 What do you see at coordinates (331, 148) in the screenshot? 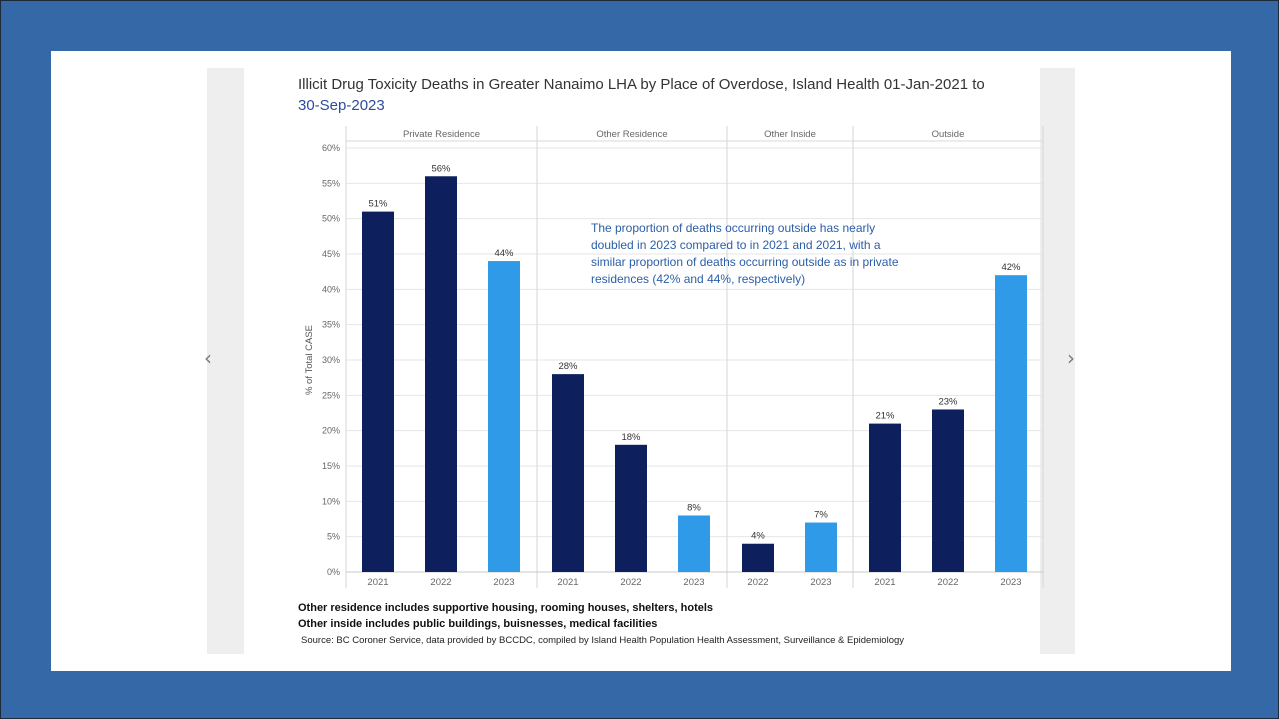
I see `y-tick-label: 60%` at bounding box center [331, 148].